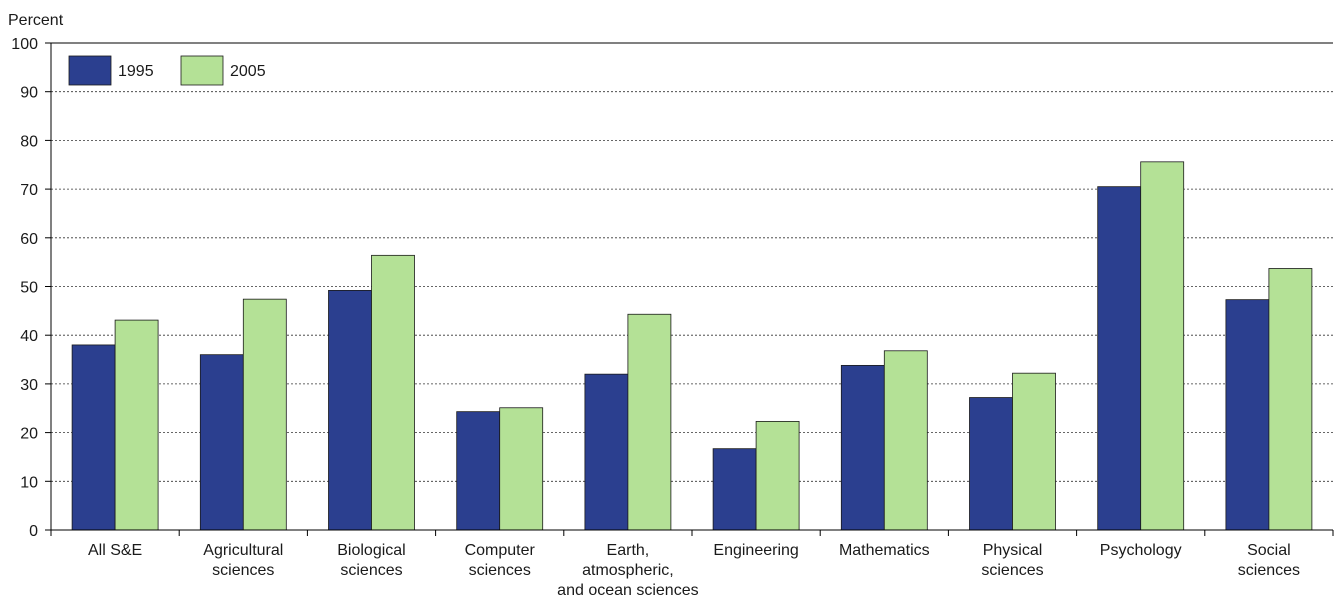  Describe the element at coordinates (136, 71) in the screenshot. I see `legend-label-1995: 1995` at that location.